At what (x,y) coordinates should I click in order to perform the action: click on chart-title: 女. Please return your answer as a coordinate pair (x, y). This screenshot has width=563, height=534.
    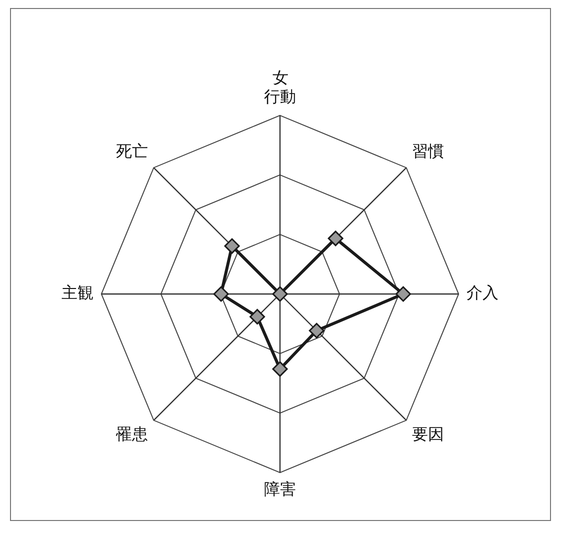
    Looking at the image, I should click on (280, 77).